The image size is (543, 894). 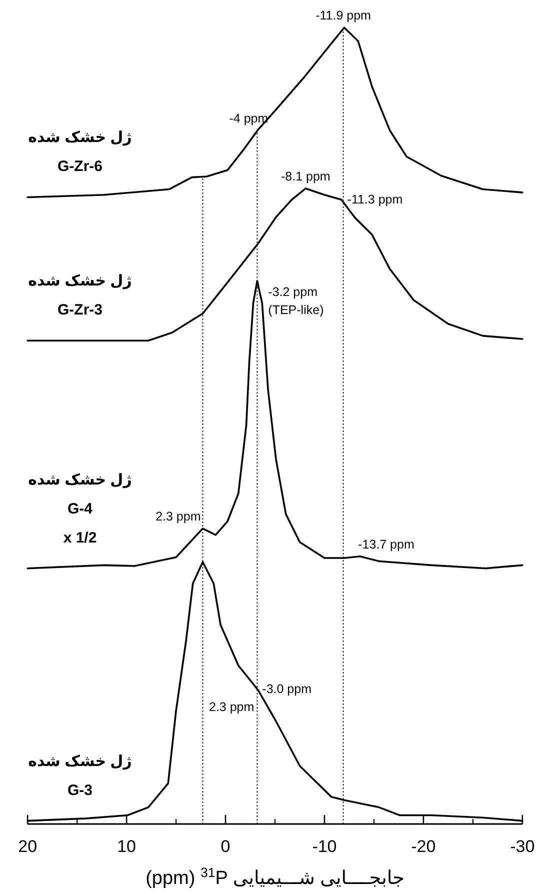 I want to click on x-tick-label: -20, so click(x=423, y=846).